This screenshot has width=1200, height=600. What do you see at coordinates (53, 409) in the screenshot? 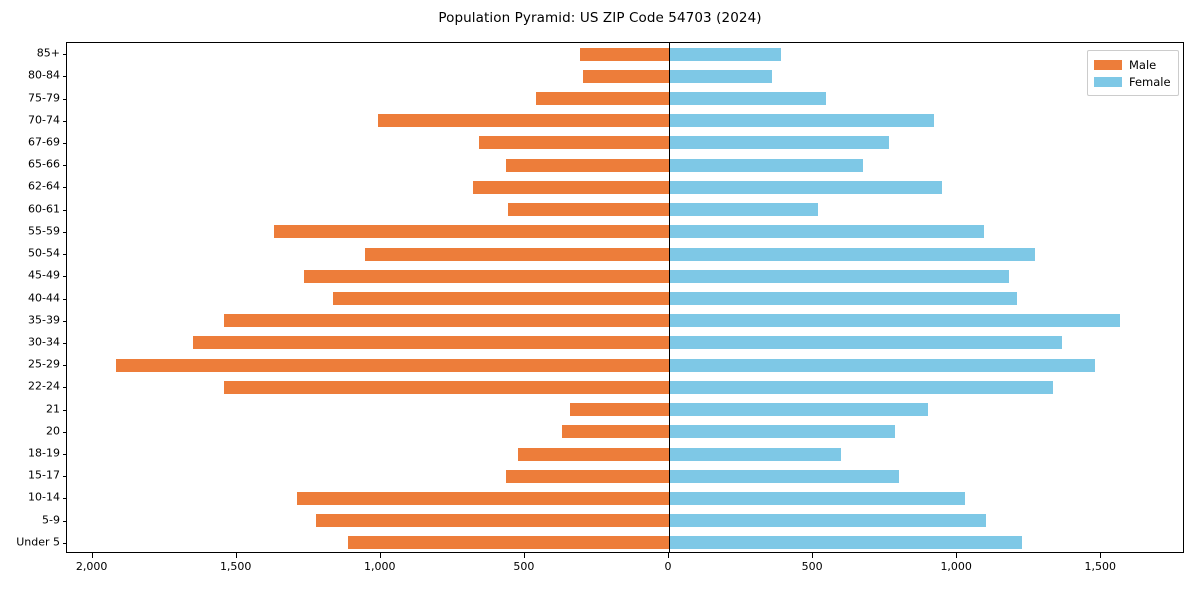
I see `y-axis-tick-label: 21` at bounding box center [53, 409].